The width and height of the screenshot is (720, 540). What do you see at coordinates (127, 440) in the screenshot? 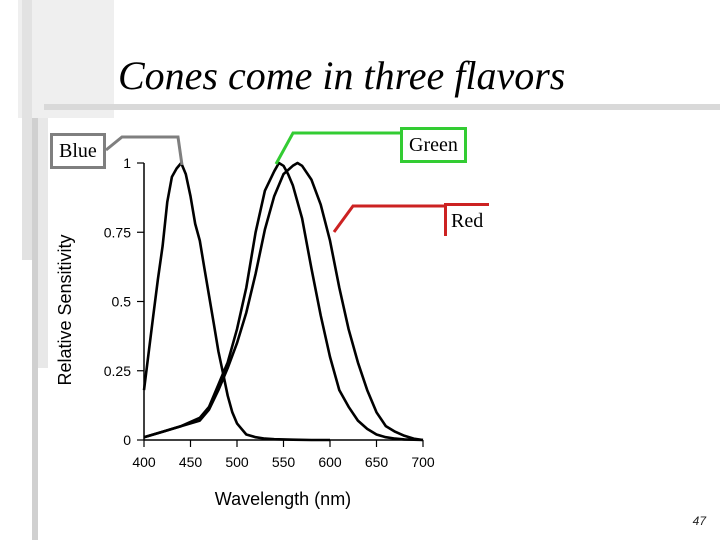
I see `y-tick-label: 0` at bounding box center [127, 440].